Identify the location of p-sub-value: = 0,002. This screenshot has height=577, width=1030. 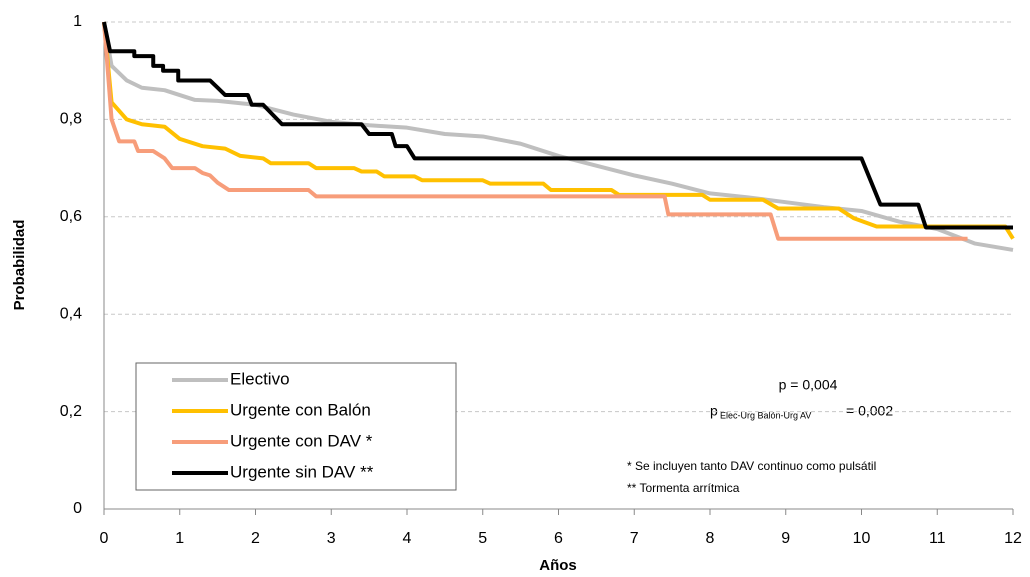
(869, 411).